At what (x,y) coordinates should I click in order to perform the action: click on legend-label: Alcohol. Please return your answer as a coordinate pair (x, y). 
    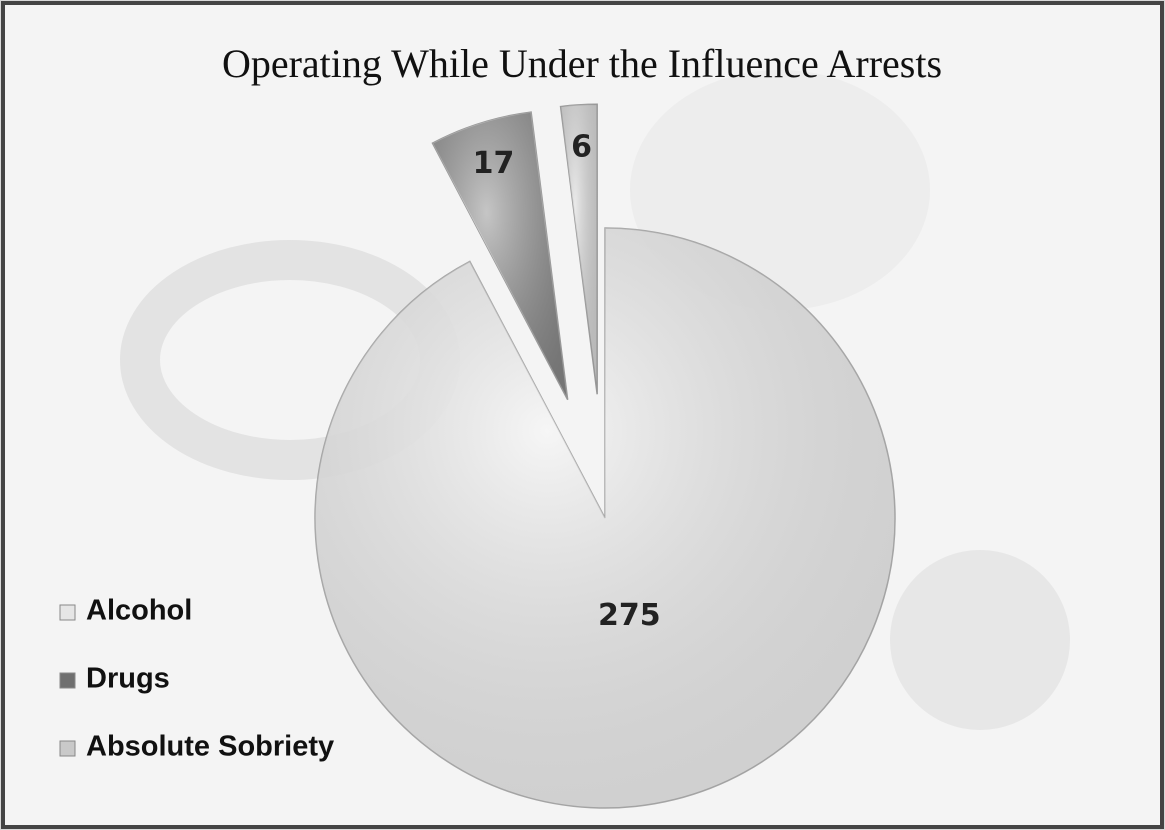
    Looking at the image, I should click on (139, 611).